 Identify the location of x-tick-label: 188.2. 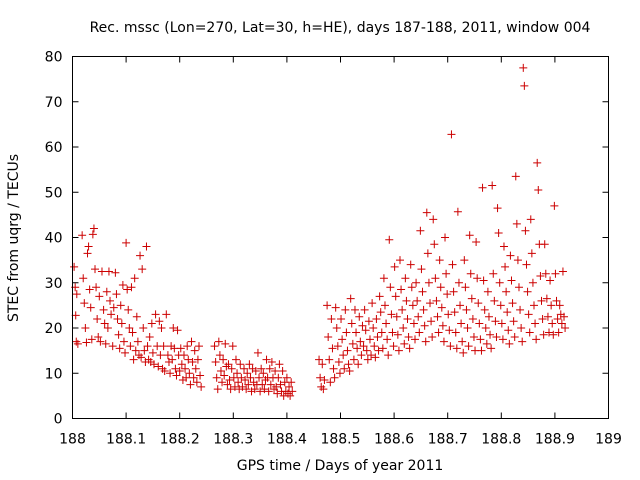
(180, 440).